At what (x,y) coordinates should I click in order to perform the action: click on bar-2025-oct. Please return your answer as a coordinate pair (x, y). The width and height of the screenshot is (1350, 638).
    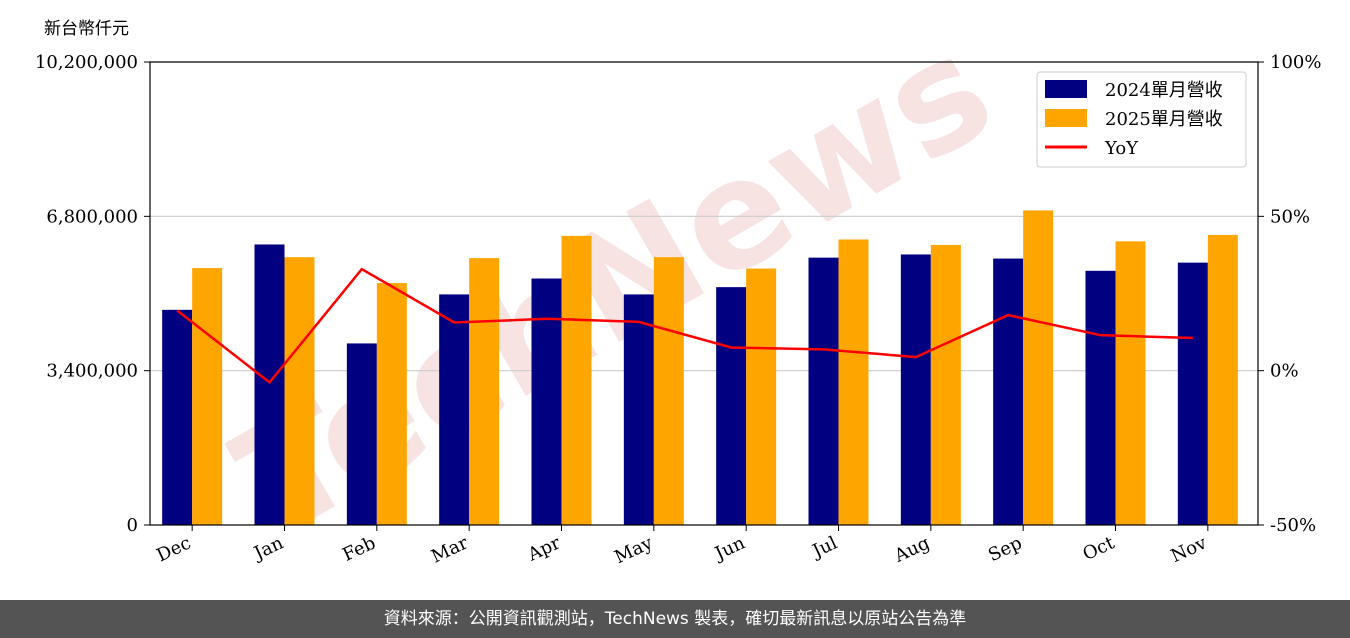
    Looking at the image, I should click on (1130, 383).